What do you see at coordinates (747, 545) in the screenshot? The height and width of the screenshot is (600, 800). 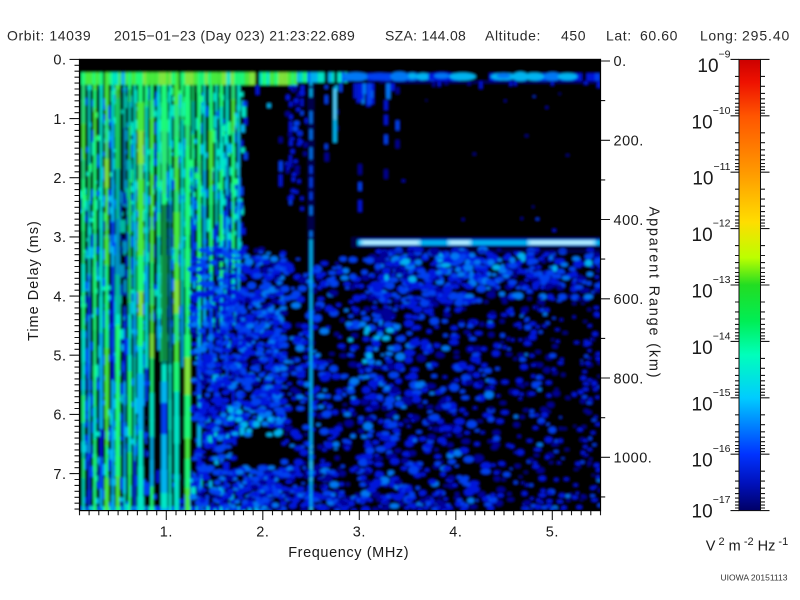 I see `svg-text: V 2 m -2 Hz -1` at bounding box center [747, 545].